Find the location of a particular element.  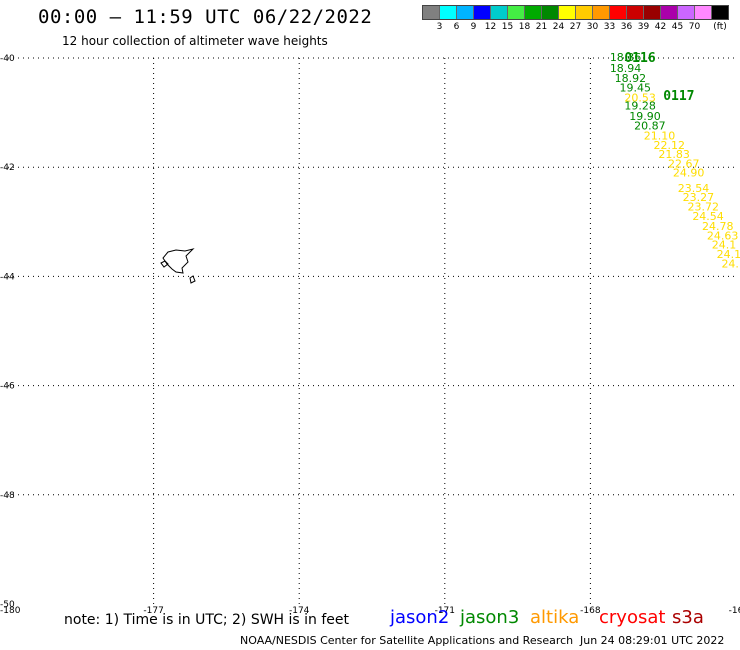

y-tick-label: -44 is located at coordinates (7, 277).